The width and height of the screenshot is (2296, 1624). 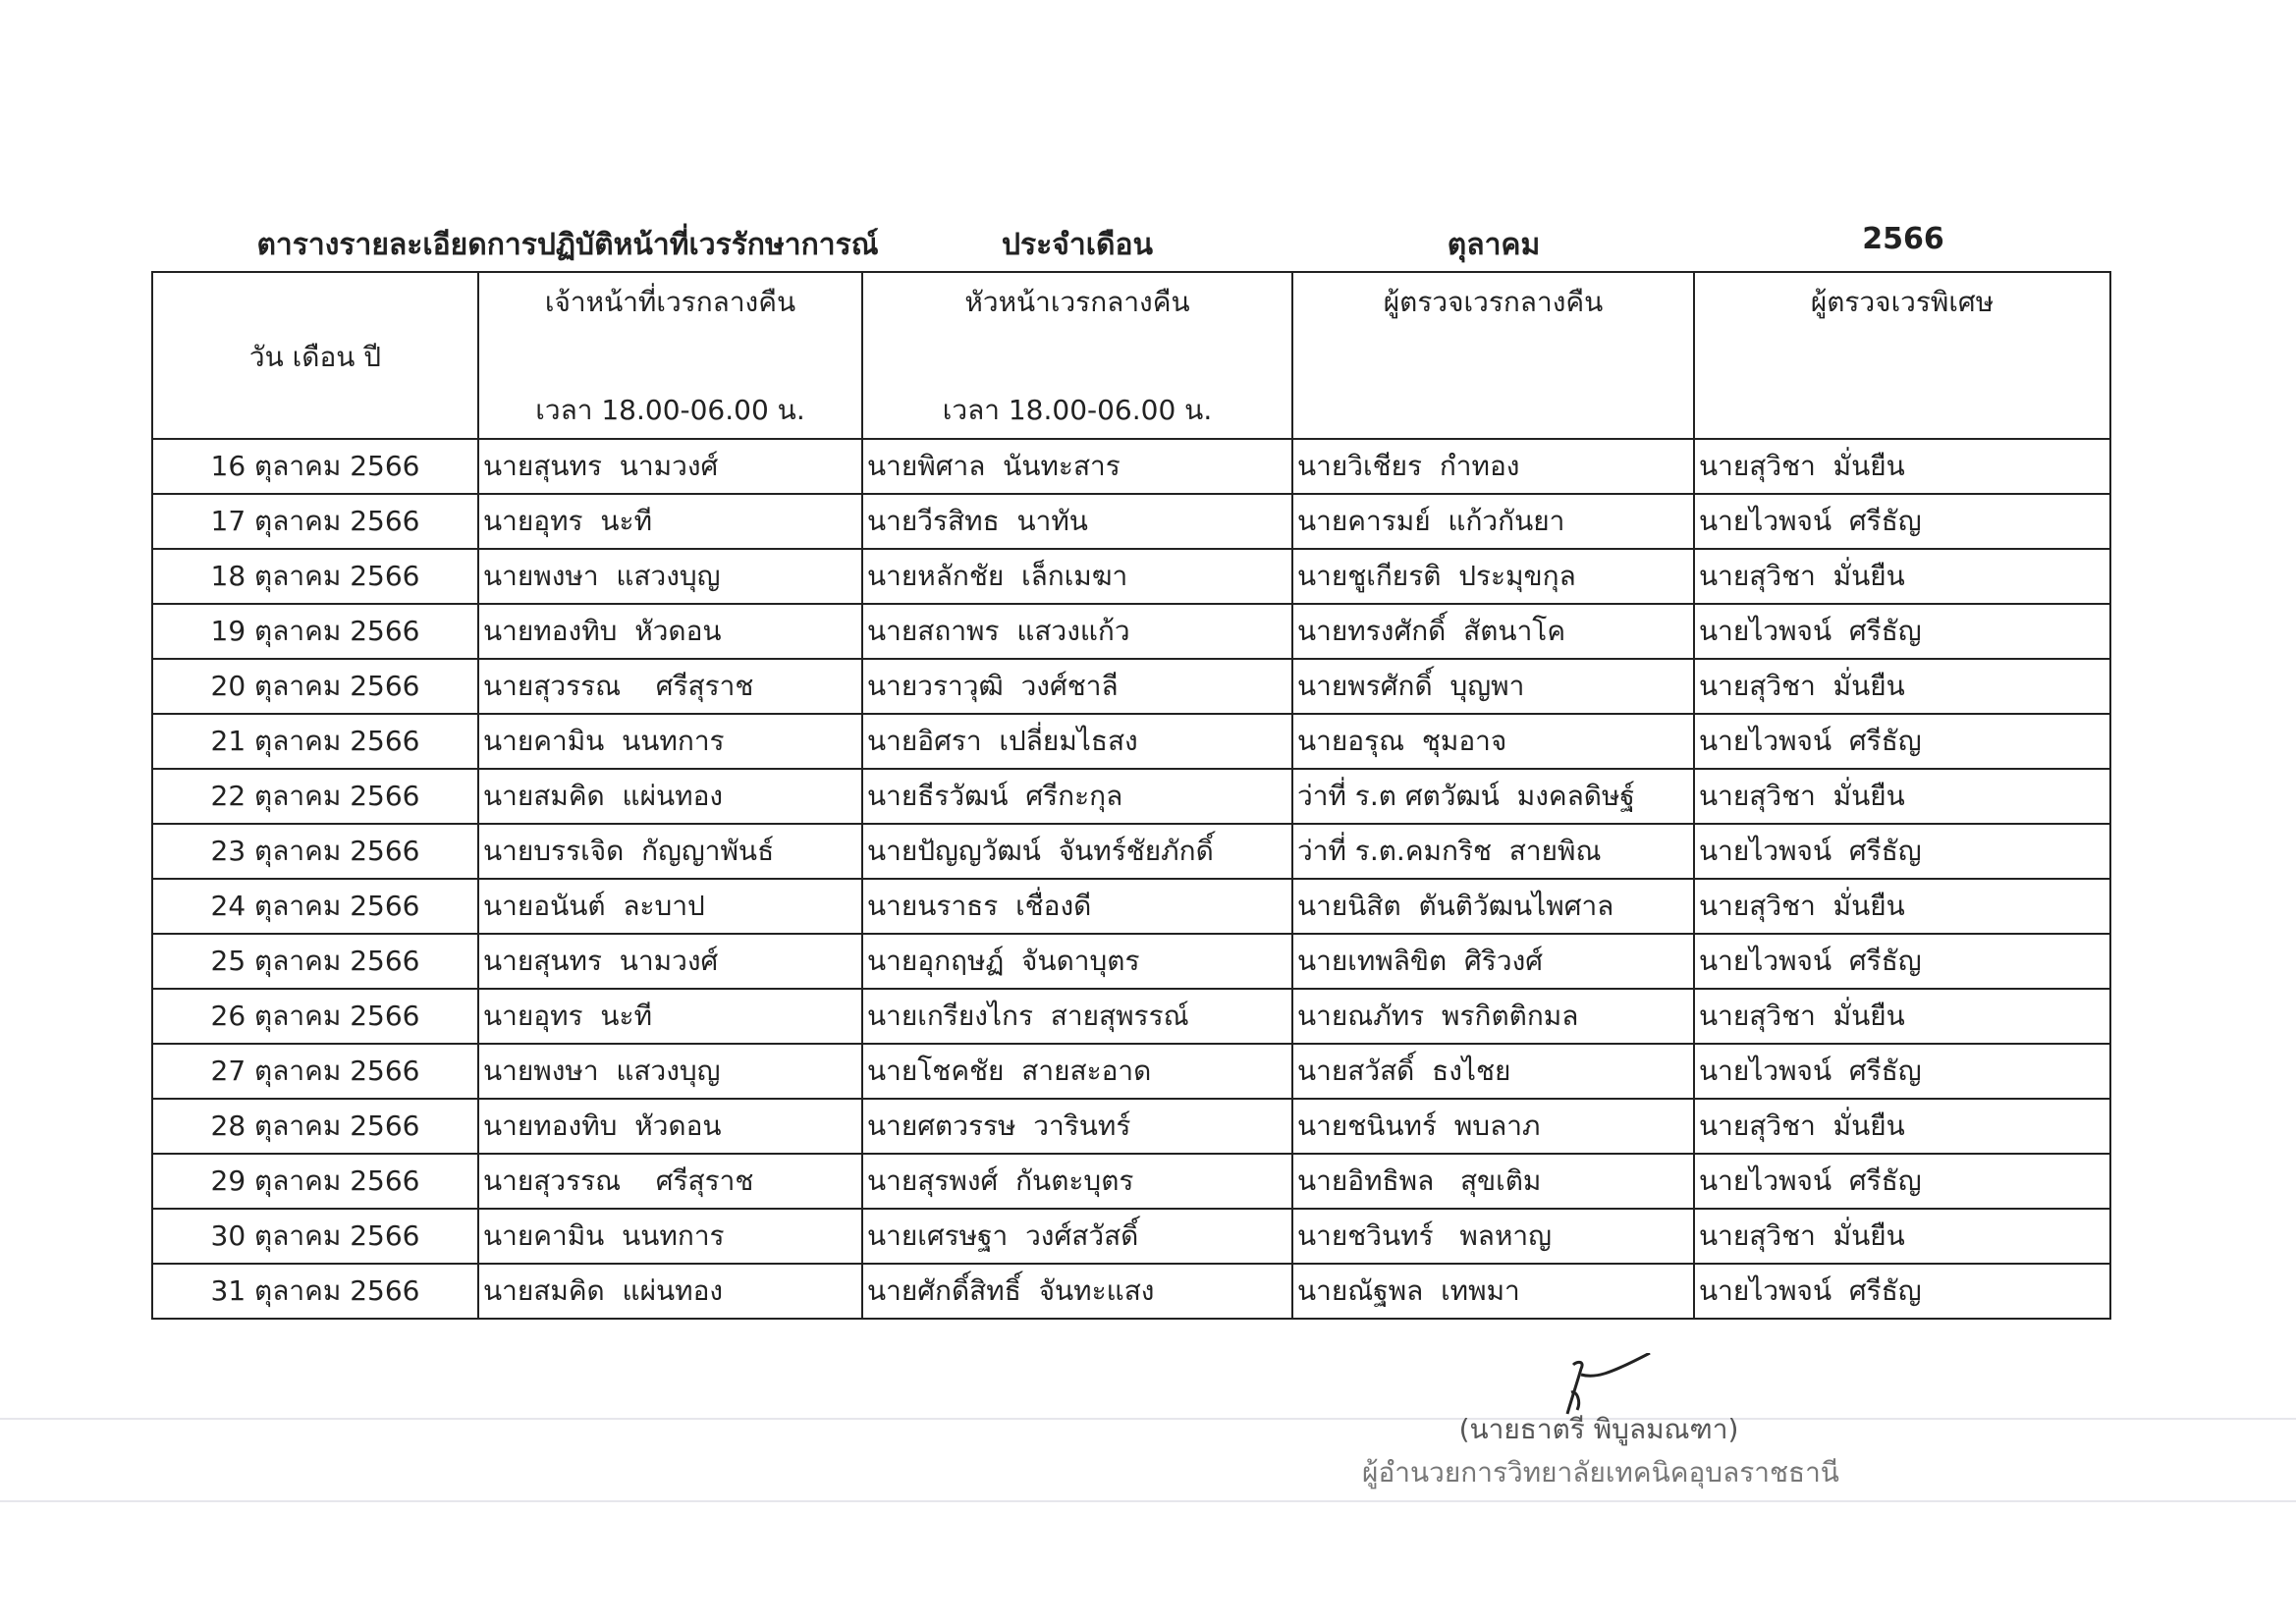 I want to click on cell-night-head: นายศักดิ์สิทธิ์ จันทะแสง, so click(x=1077, y=1291).